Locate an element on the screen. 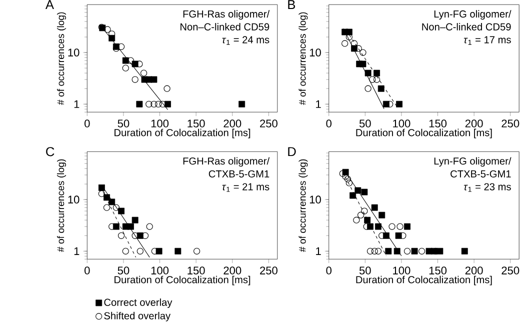 This screenshot has width=520, height=325. text: A is located at coordinates (49, 4).